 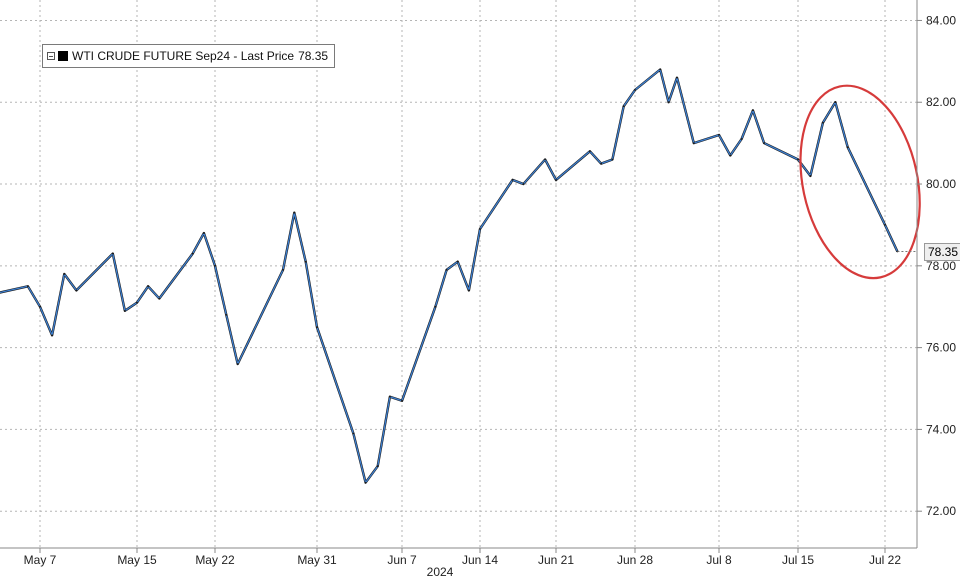 I want to click on highlight-ellipse, so click(x=860, y=182).